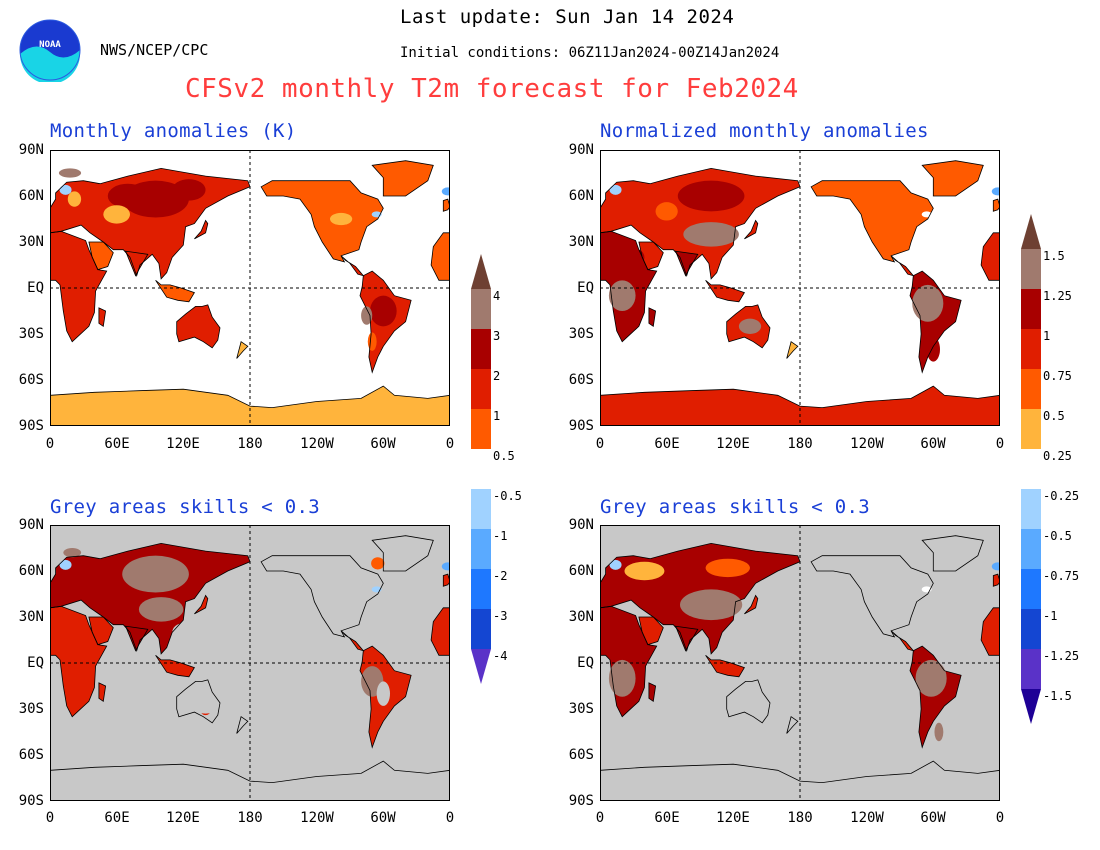 This screenshot has height=850, width=1100. Describe the element at coordinates (185, 507) in the screenshot. I see `panel-title-skill-left: Grey areas skills < 0.3` at that location.